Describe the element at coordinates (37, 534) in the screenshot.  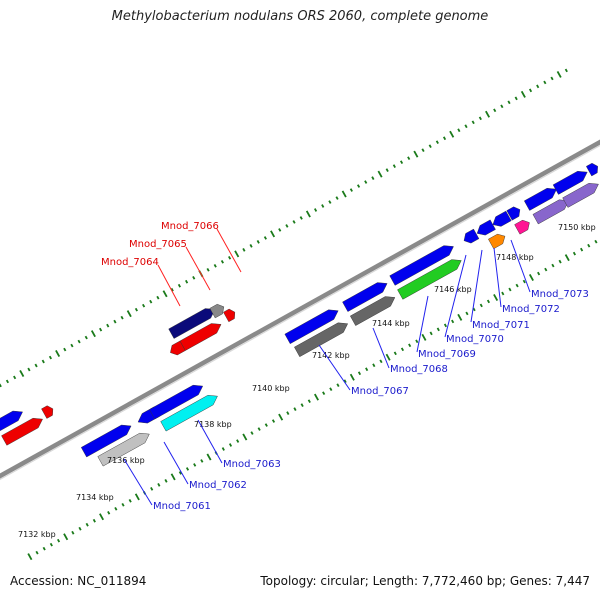
I see `scale-label: 7132 kbp` at that location.